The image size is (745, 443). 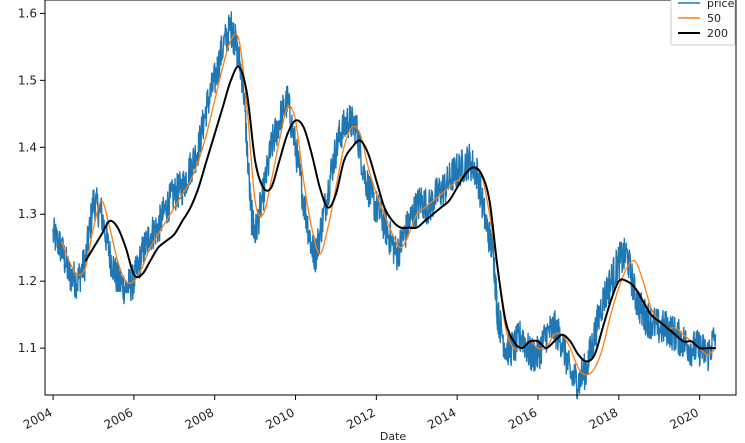 I want to click on x-axis-label: Date, so click(x=393, y=436).